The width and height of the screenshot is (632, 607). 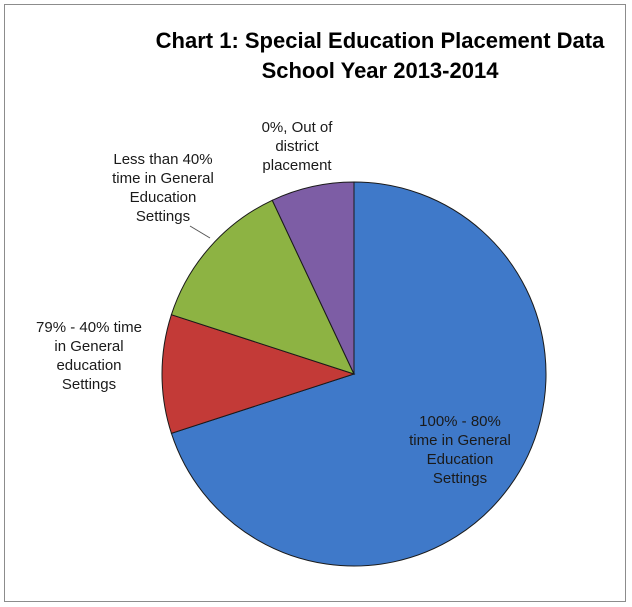 I want to click on slice-label-4-line-2: district, so click(x=297, y=146).